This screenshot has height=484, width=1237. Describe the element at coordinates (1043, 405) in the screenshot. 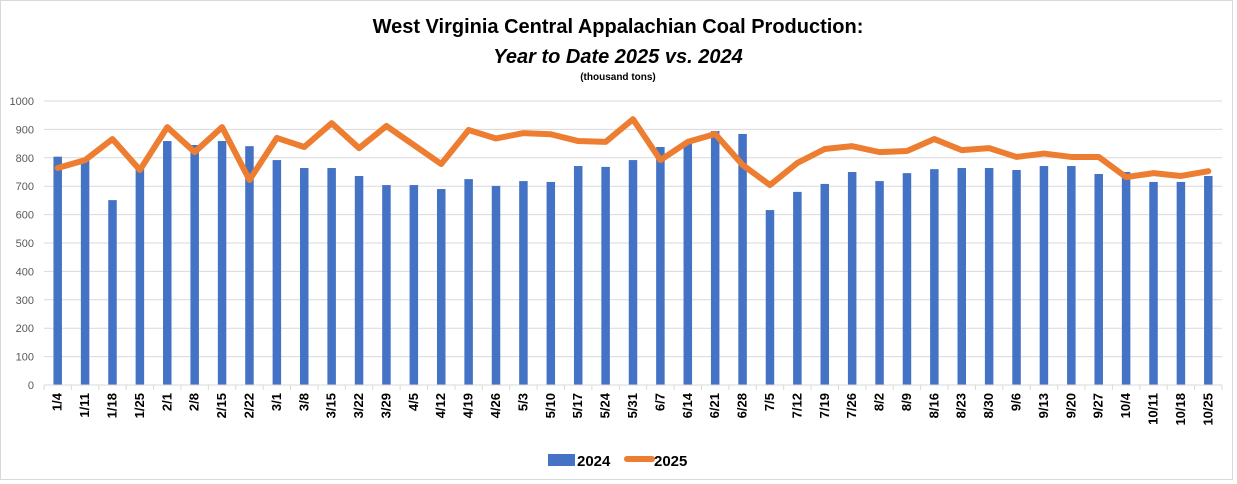

I see `x-tick-label: 9/13` at that location.